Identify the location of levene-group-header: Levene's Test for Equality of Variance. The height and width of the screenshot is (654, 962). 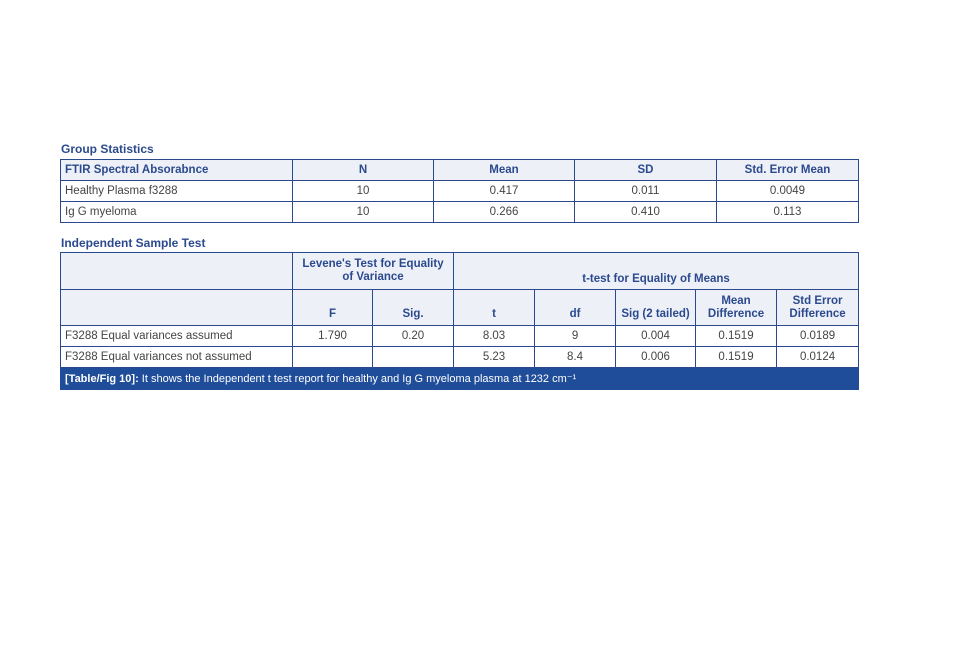
(373, 271).